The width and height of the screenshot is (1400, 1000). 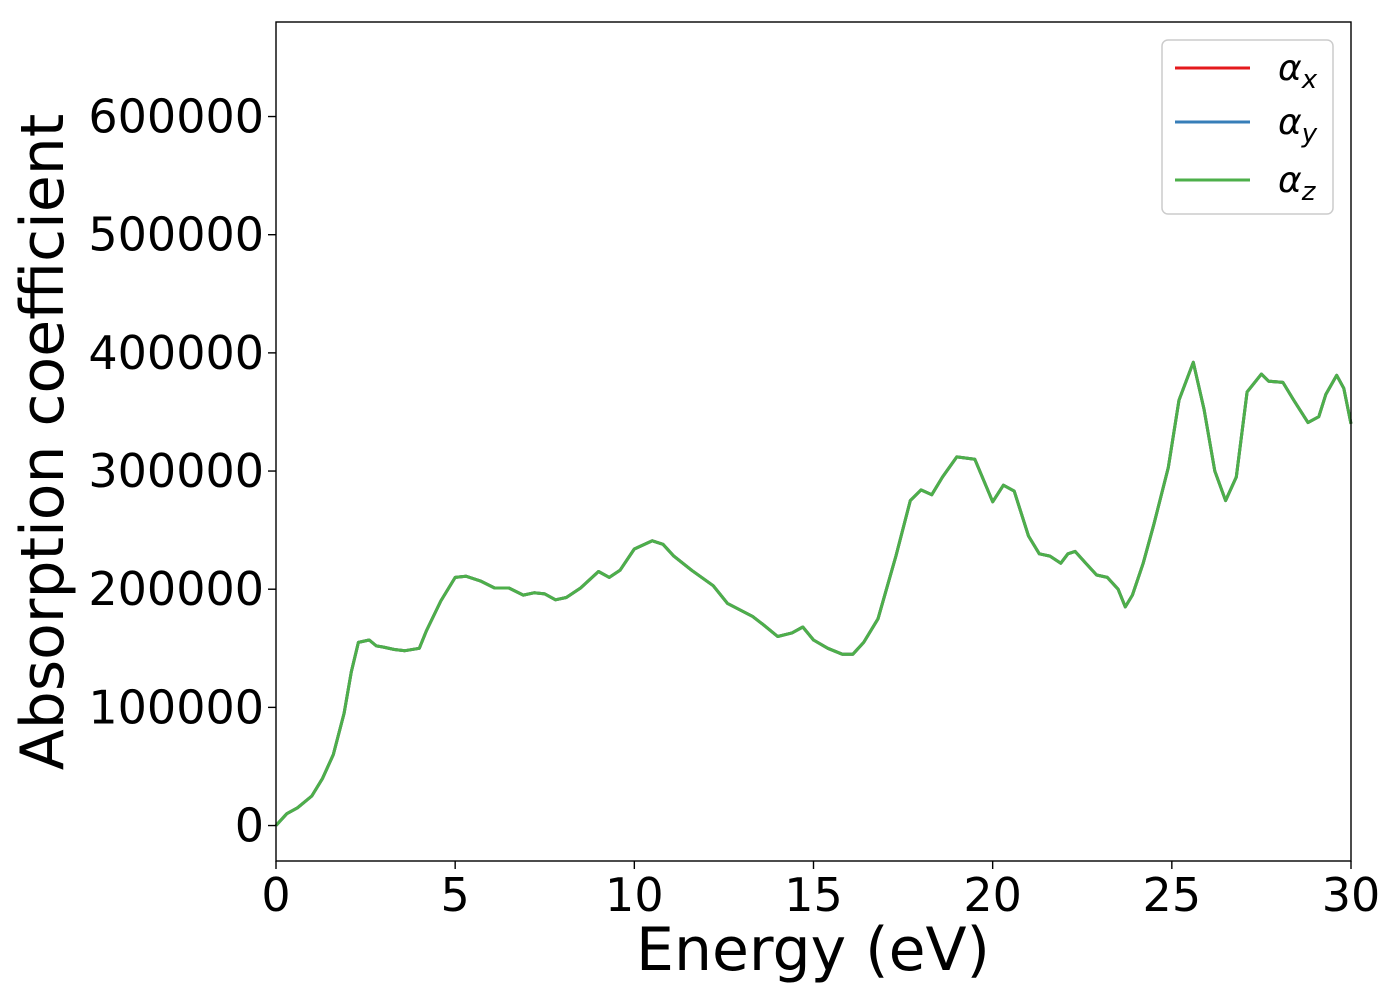 What do you see at coordinates (1351, 895) in the screenshot?
I see `x-tick-label: 30` at bounding box center [1351, 895].